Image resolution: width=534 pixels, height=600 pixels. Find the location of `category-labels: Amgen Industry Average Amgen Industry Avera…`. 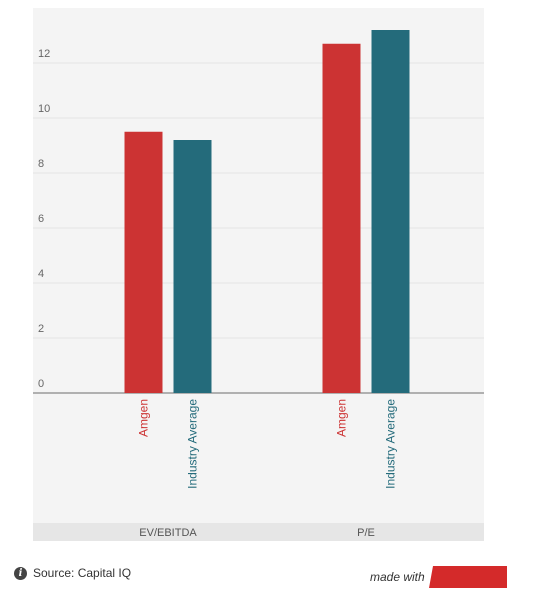

category-labels: Amgen Industry Average Amgen Industry Avera… is located at coordinates (267, 444).